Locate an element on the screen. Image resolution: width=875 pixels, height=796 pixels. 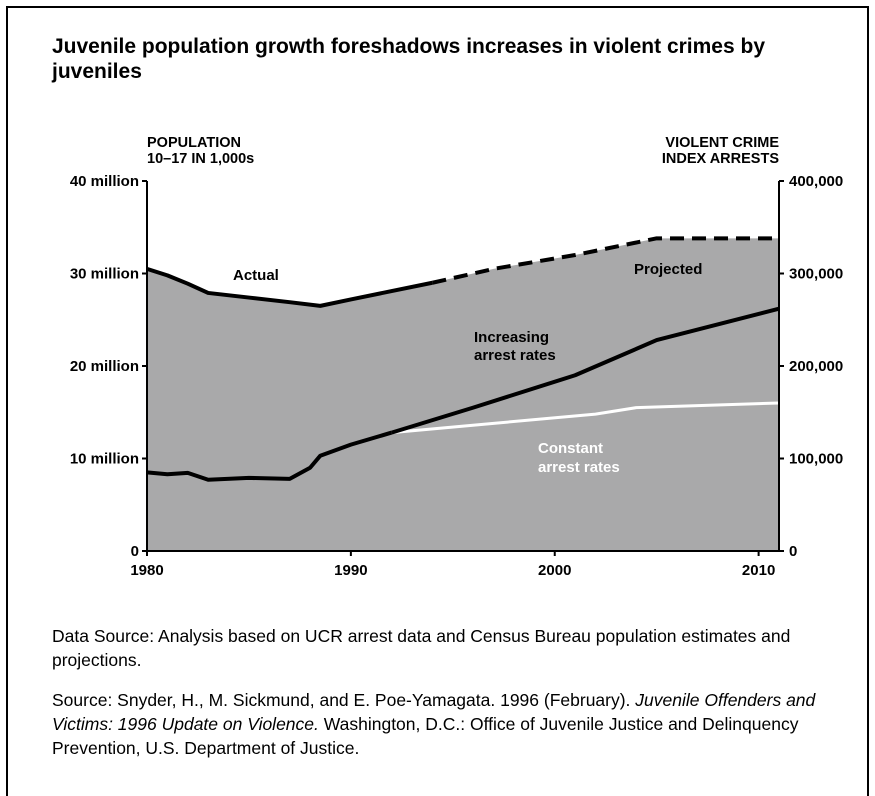
label-constant-line2: arrest rates is located at coordinates (579, 467).